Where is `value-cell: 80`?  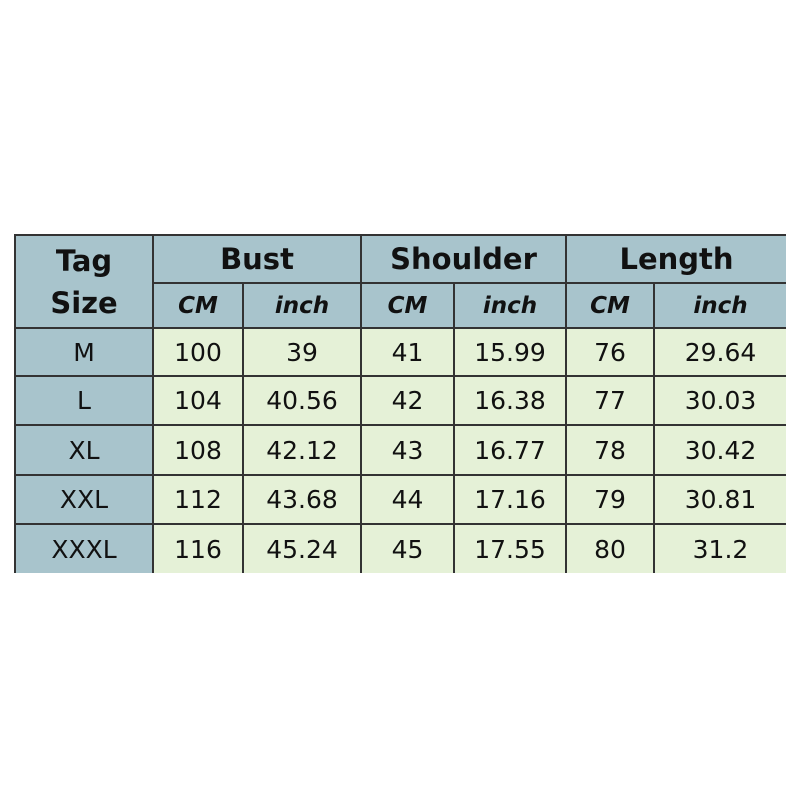 value-cell: 80 is located at coordinates (610, 549).